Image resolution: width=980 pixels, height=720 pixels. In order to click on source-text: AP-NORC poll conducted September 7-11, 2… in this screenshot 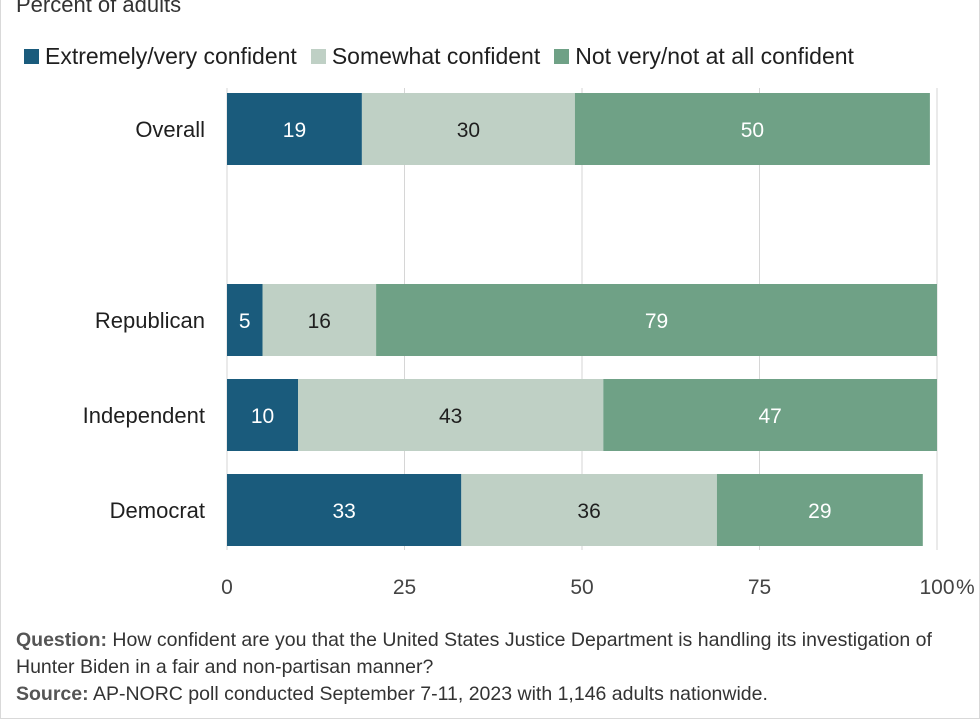, I will do `click(430, 694)`.